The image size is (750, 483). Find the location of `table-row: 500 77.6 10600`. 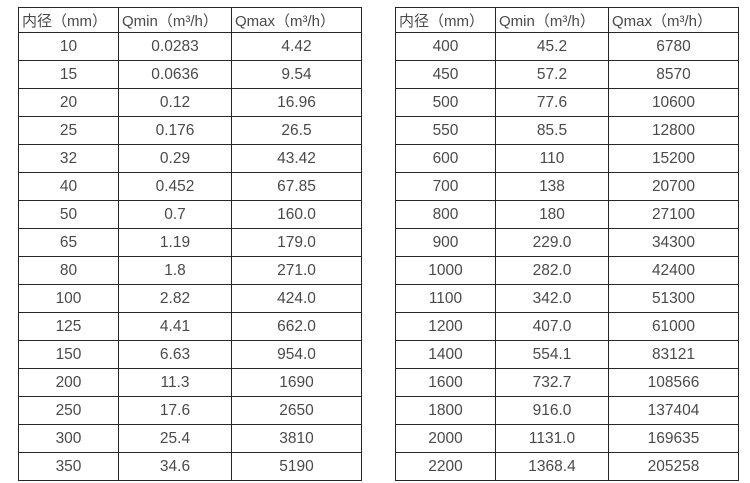

table-row: 500 77.6 10600 is located at coordinates (567, 102).